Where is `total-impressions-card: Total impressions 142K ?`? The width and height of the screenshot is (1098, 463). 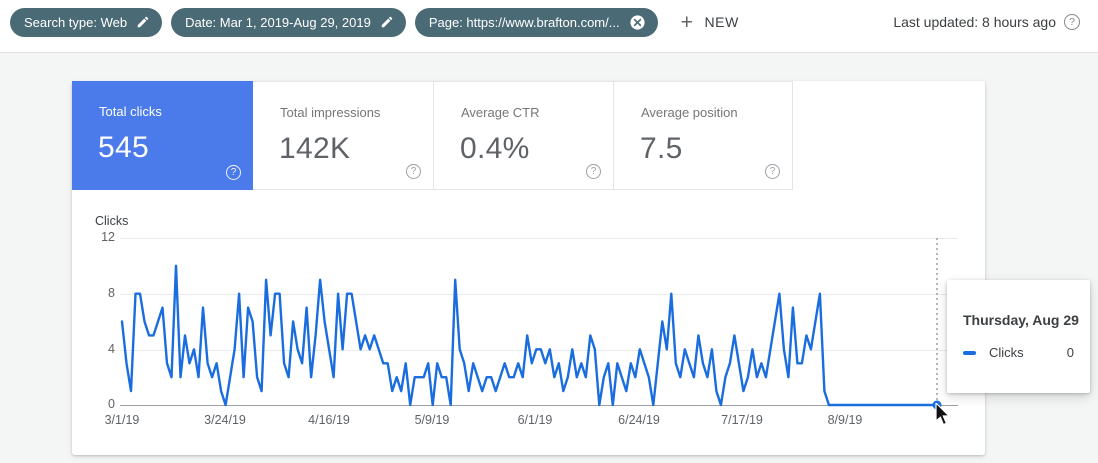 total-impressions-card: Total impressions 142K ? is located at coordinates (343, 135).